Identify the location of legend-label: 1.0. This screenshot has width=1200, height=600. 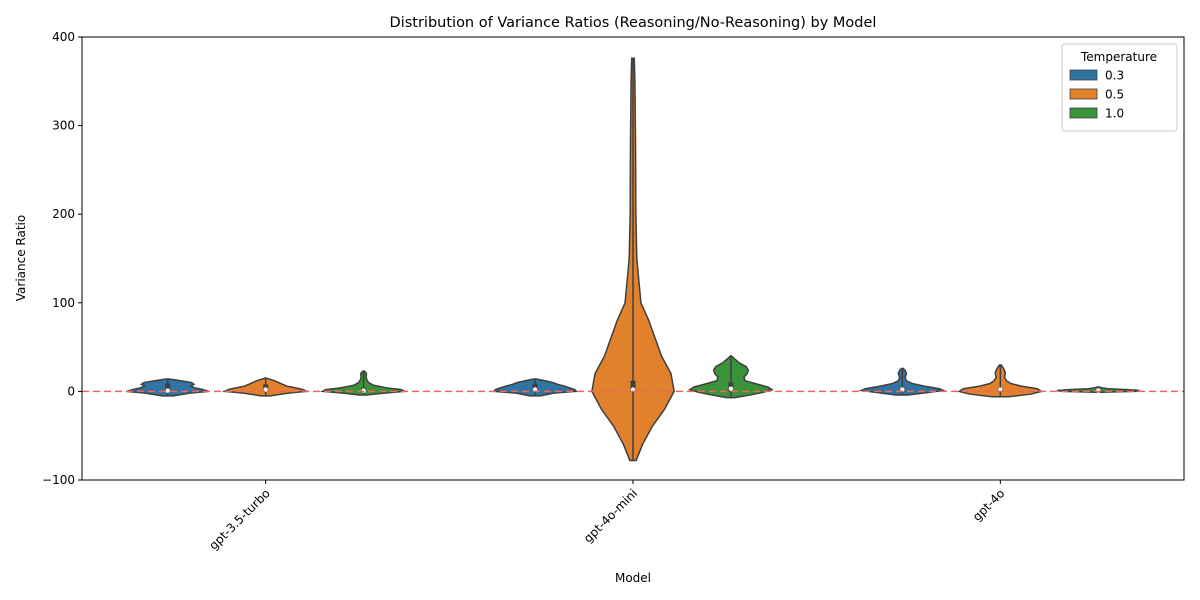
(1114, 114).